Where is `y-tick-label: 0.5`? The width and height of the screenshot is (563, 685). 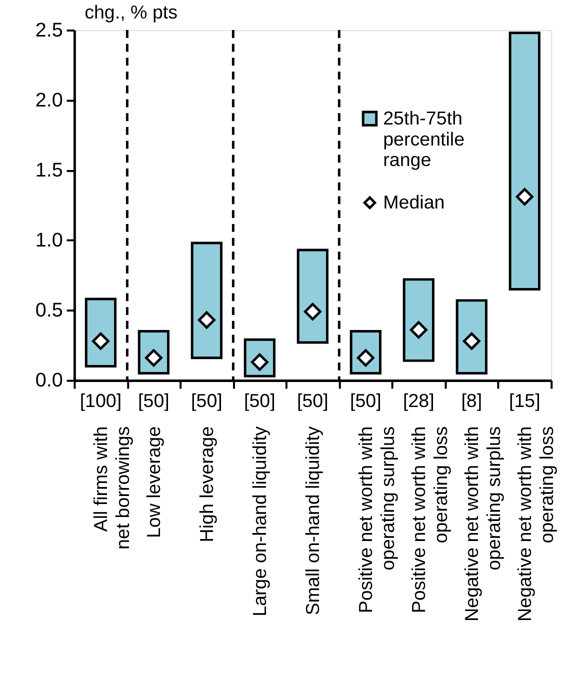 y-tick-label: 0.5 is located at coordinates (49, 311).